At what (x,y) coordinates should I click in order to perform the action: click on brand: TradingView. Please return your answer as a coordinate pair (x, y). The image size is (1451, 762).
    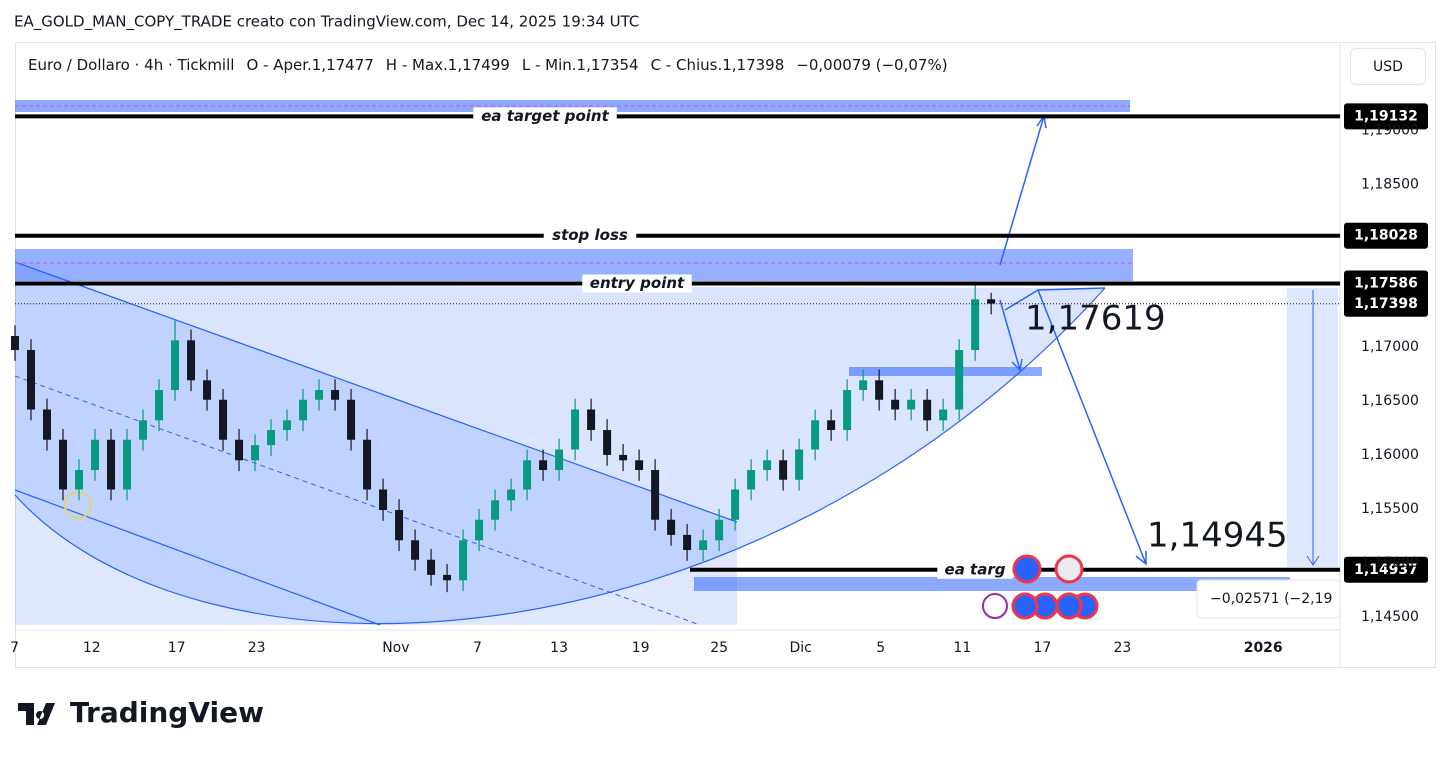
    Looking at the image, I should click on (167, 712).